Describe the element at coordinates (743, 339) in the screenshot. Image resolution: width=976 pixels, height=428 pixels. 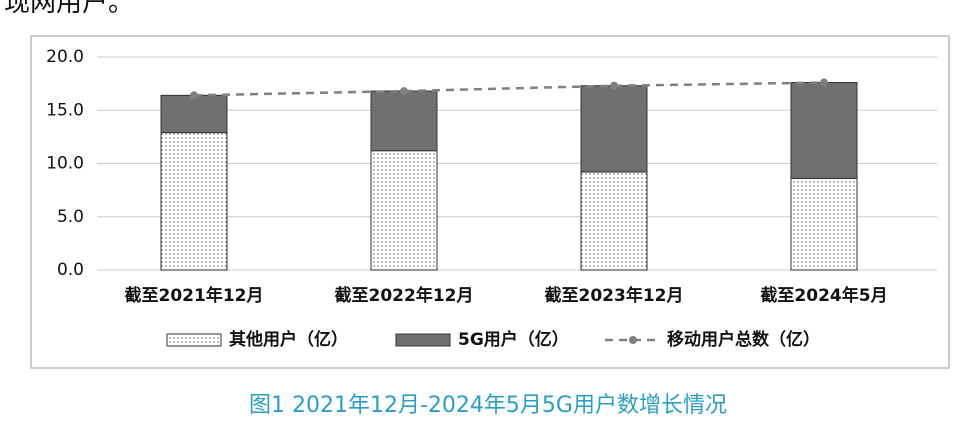
I see `legend-label: 移动用户总数（亿）` at that location.